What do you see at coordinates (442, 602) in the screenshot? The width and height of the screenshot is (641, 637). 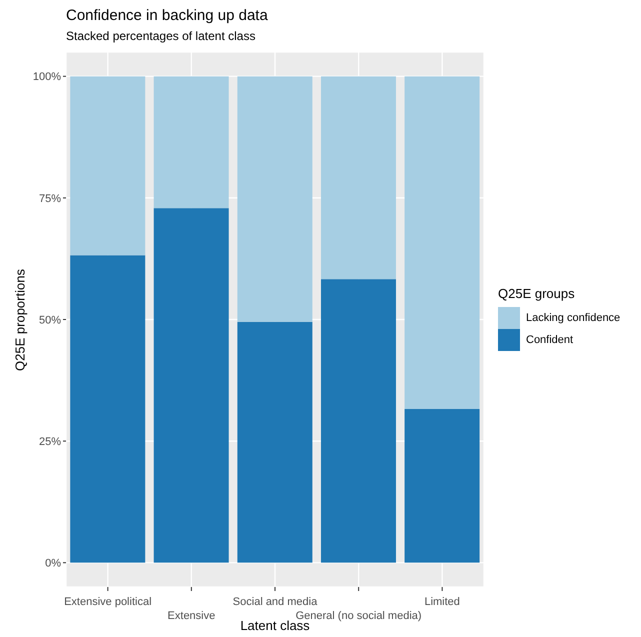 I see `x-tick-label: Limited` at bounding box center [442, 602].